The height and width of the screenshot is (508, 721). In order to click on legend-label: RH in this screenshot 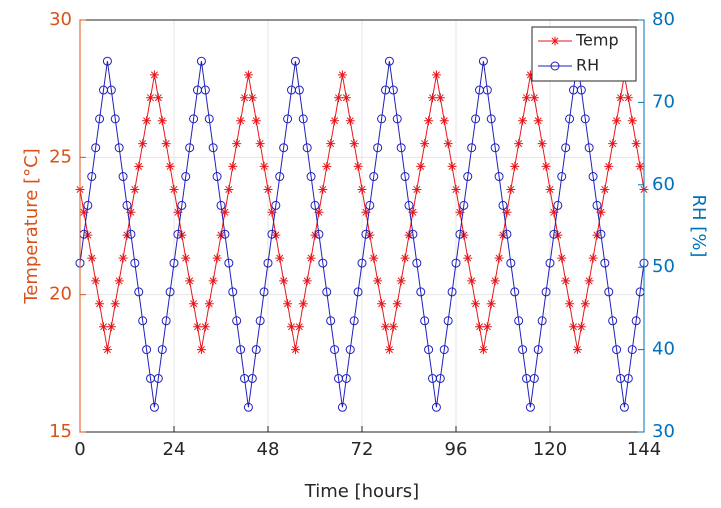, I will do `click(587, 65)`.